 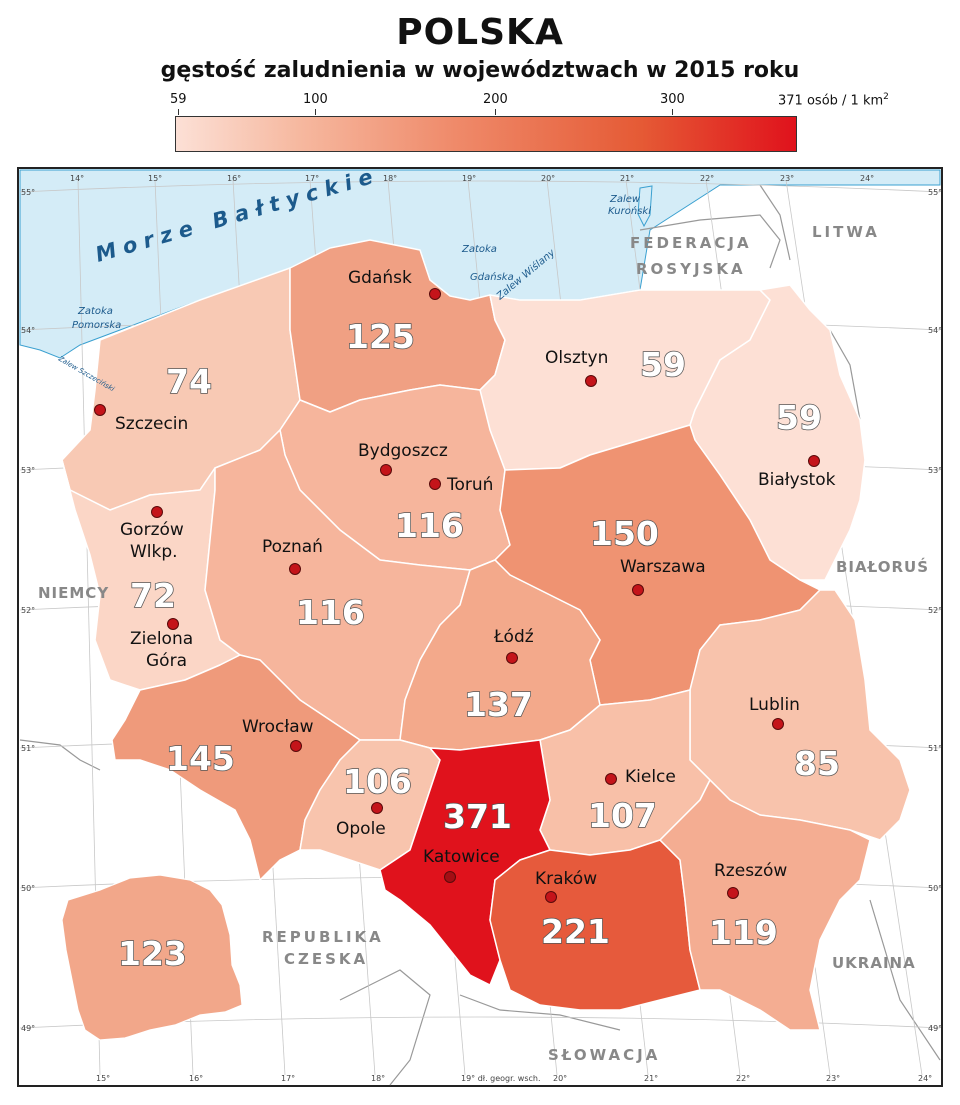 I want to click on lon-top-20: 20°, so click(x=548, y=178).